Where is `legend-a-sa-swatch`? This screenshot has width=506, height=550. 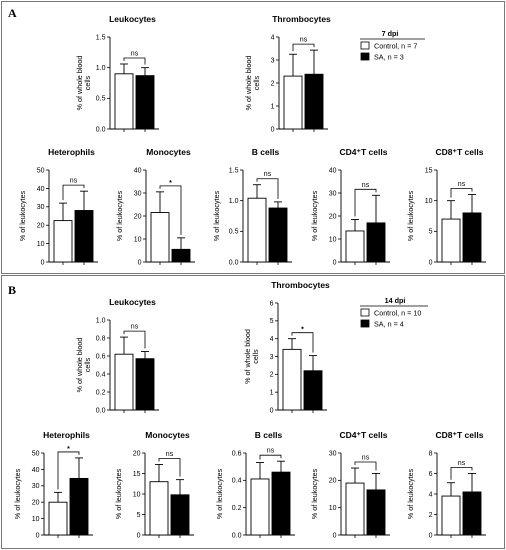 legend-a-sa-swatch is located at coordinates (365, 56).